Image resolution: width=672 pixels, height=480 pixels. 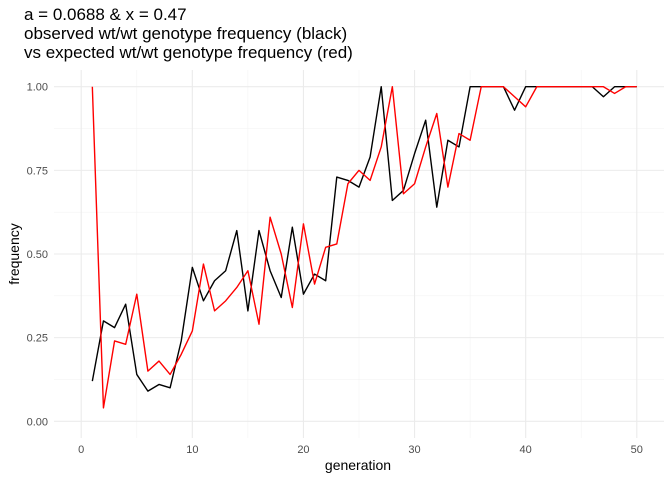 What do you see at coordinates (358, 465) in the screenshot?
I see `x-axis-title: generation` at bounding box center [358, 465].